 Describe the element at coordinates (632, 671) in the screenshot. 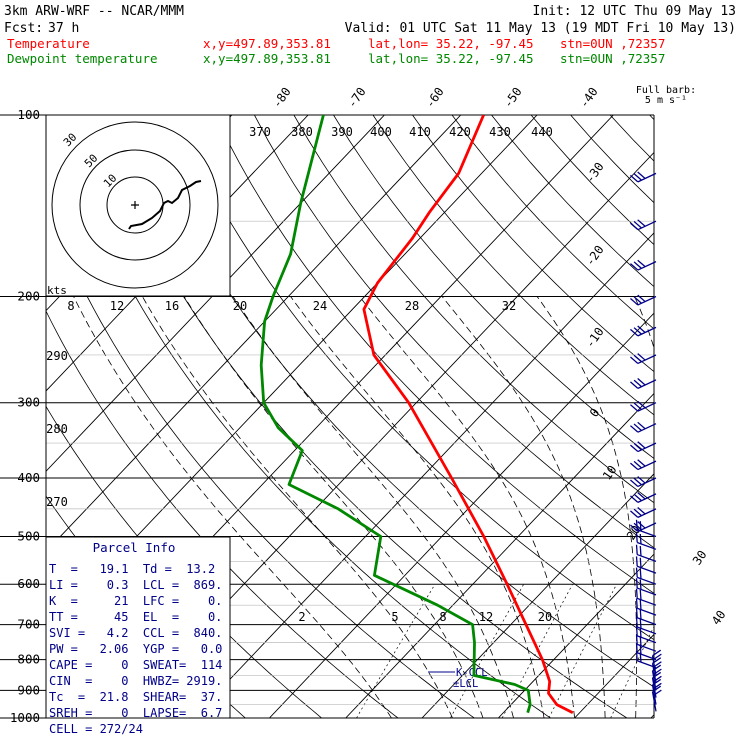

I see `mixing-ratio-line` at that location.